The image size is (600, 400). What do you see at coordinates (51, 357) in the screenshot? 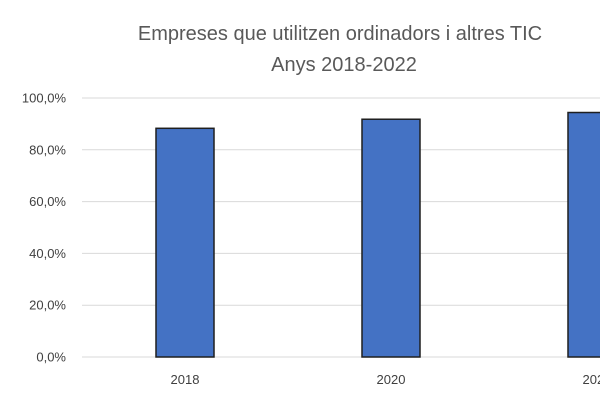
I see `y-tick-label: 0,0%` at bounding box center [51, 357].